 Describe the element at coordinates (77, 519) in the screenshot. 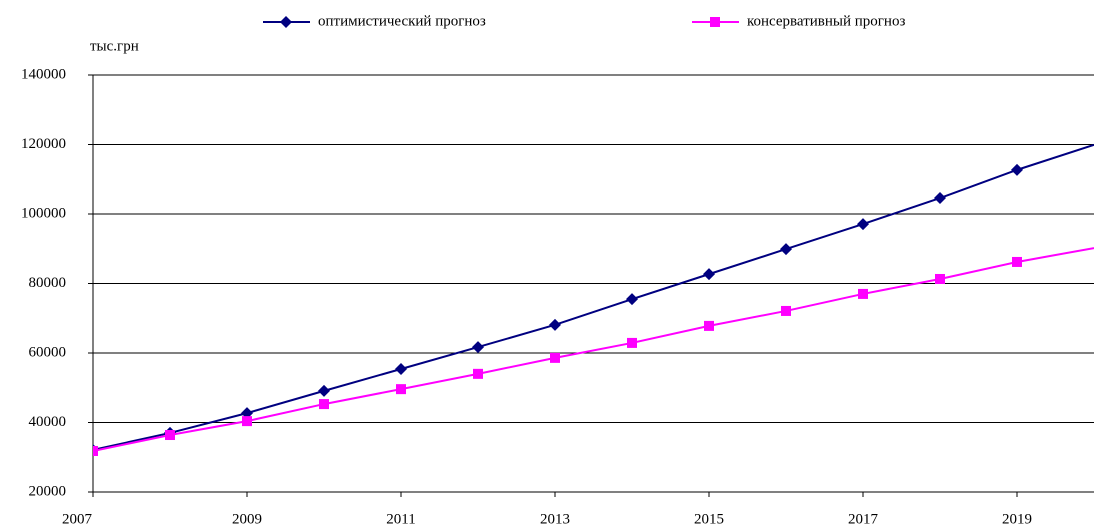

I see `x-tick-label: 2007` at that location.